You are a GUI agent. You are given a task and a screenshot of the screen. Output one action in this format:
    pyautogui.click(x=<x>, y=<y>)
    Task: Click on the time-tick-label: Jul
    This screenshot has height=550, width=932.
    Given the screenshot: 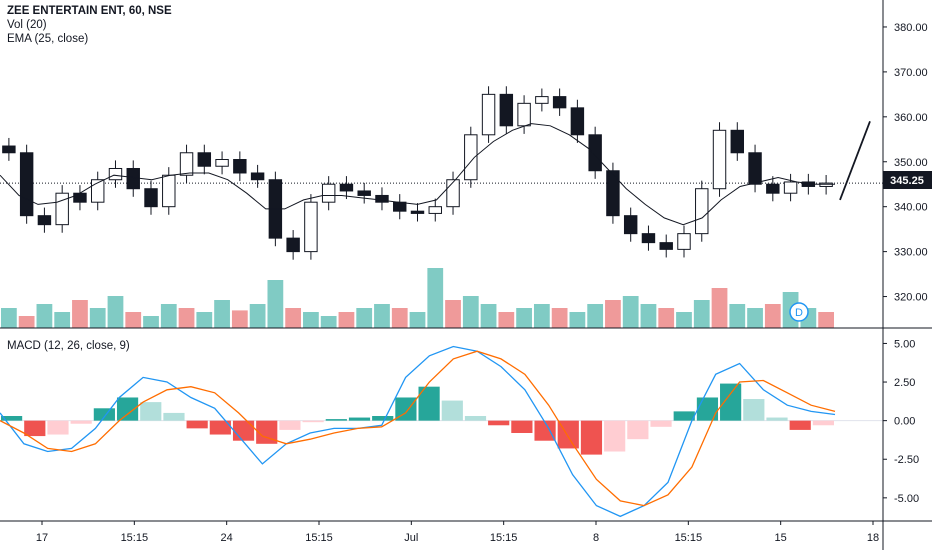 What is the action you would take?
    pyautogui.click(x=411, y=538)
    